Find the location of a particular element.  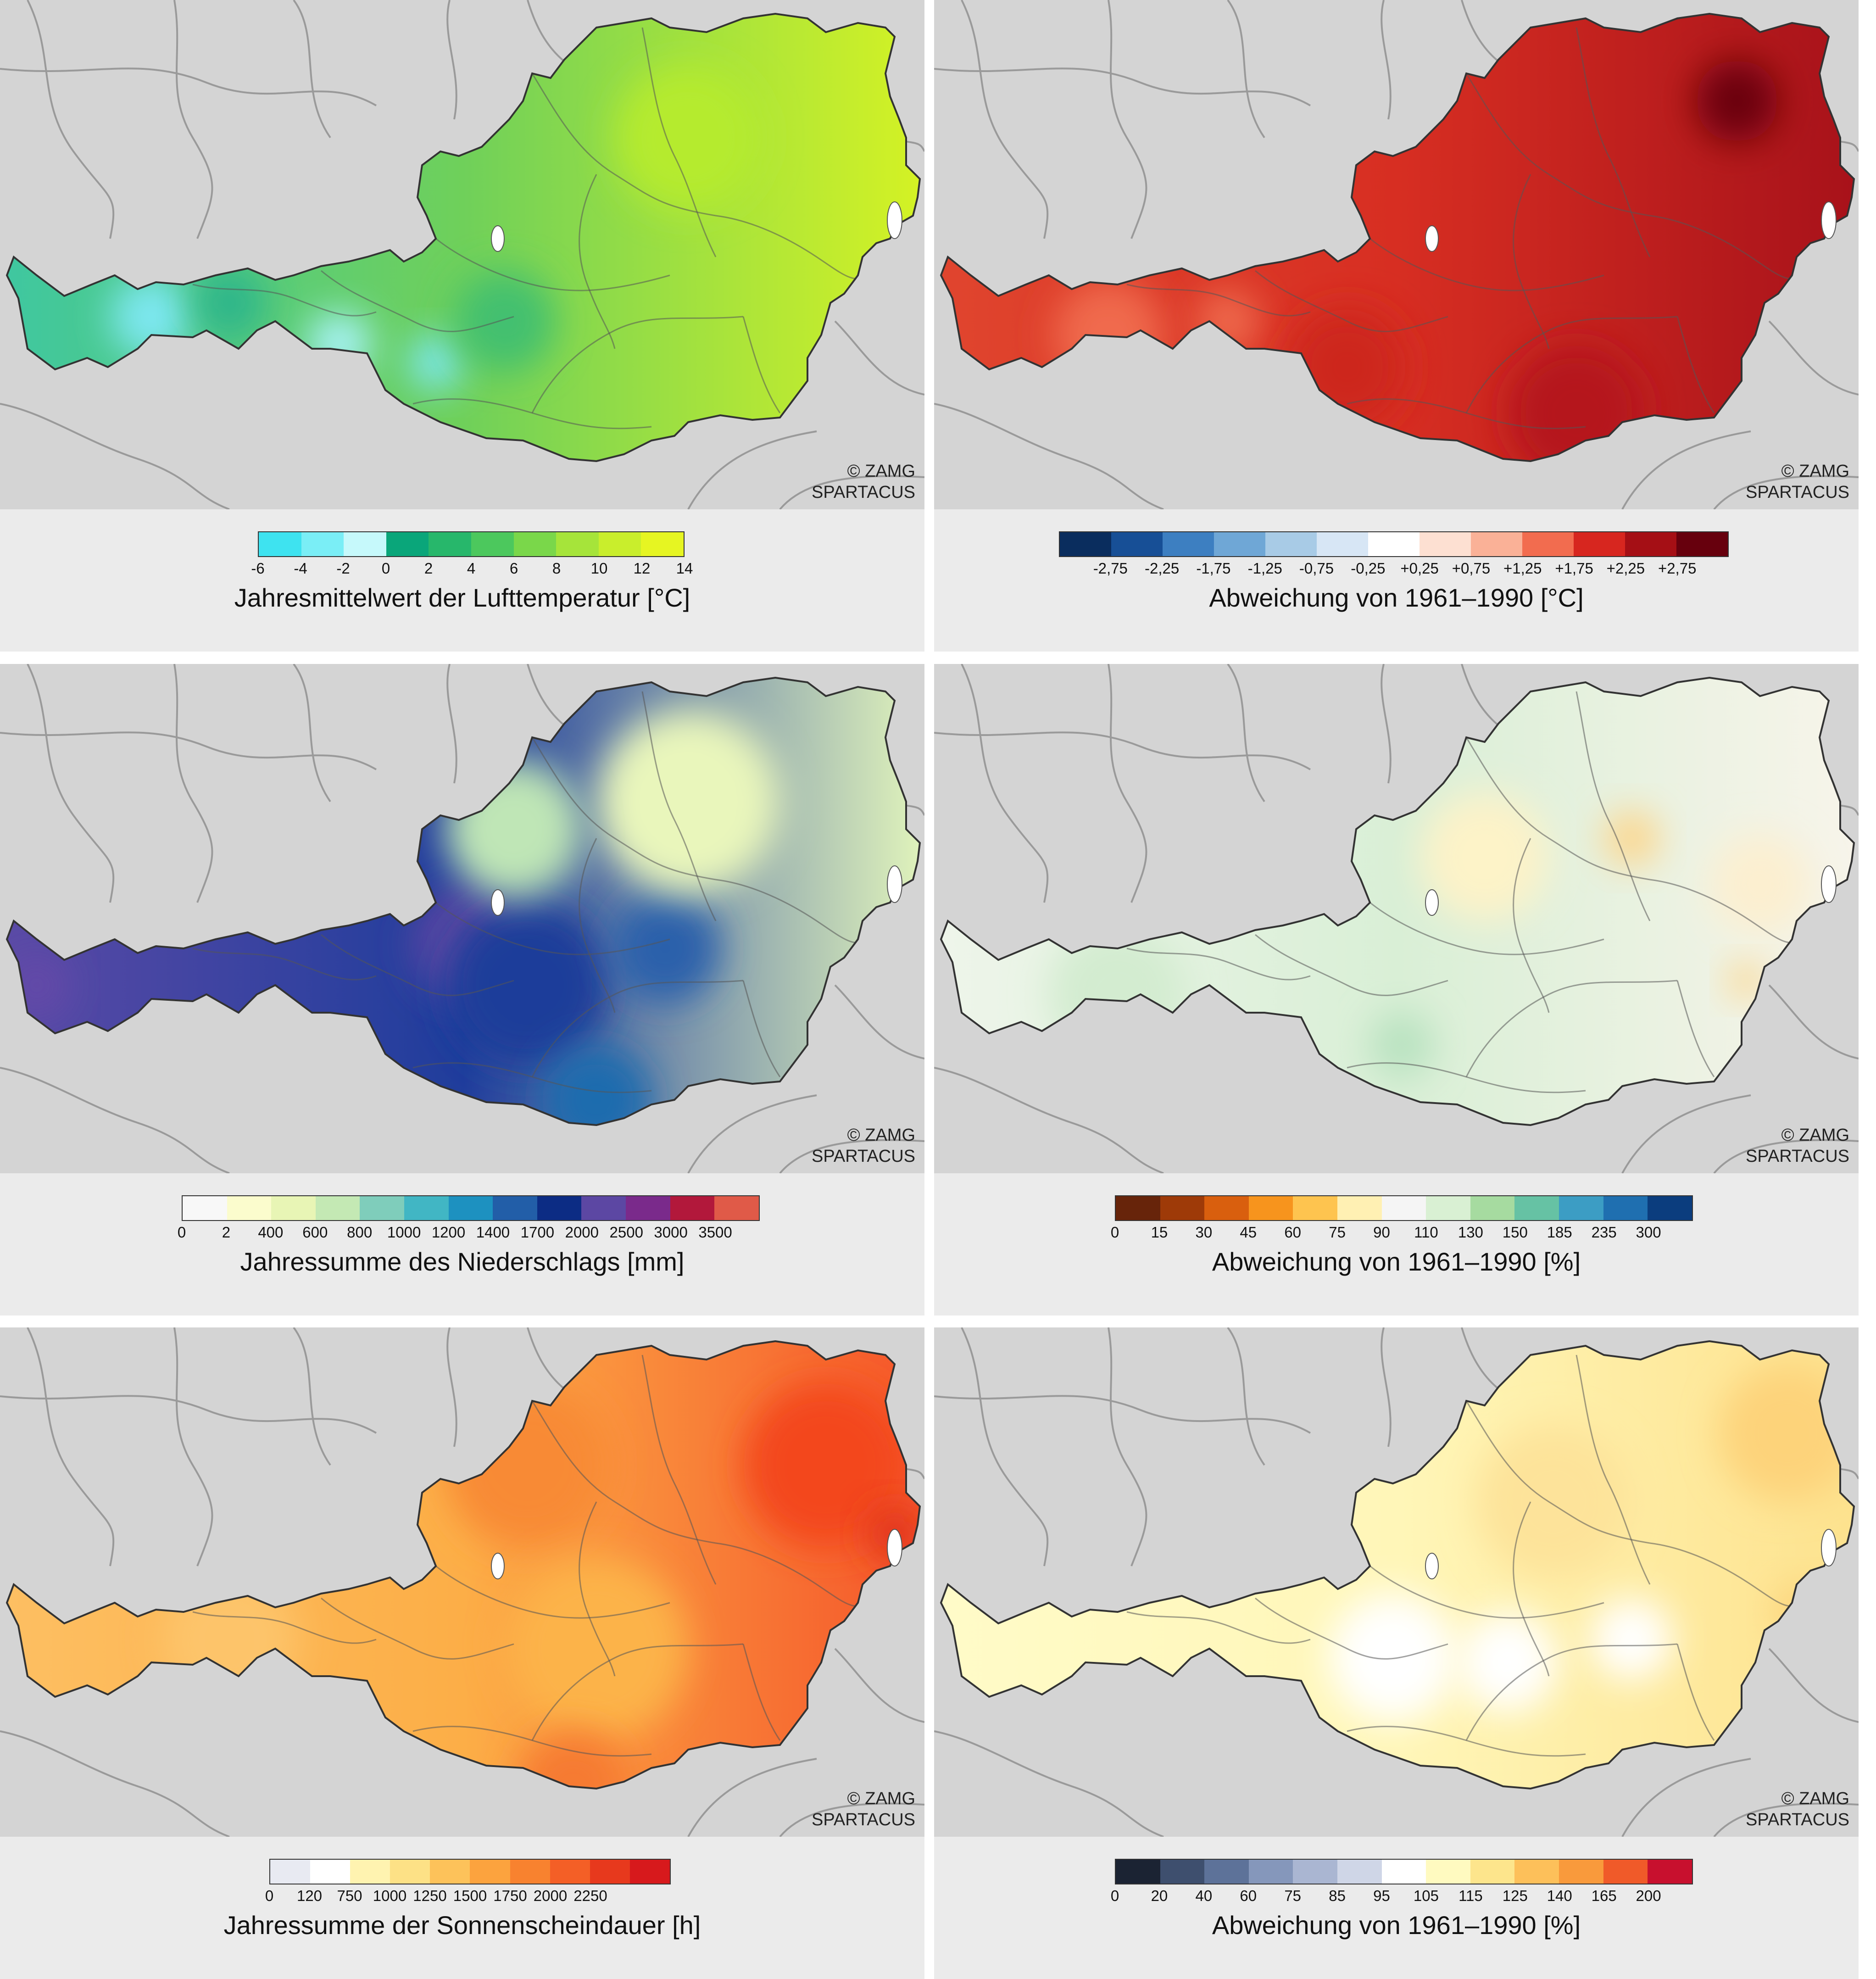

legend-tick-label: -1,25 is located at coordinates (1264, 568).